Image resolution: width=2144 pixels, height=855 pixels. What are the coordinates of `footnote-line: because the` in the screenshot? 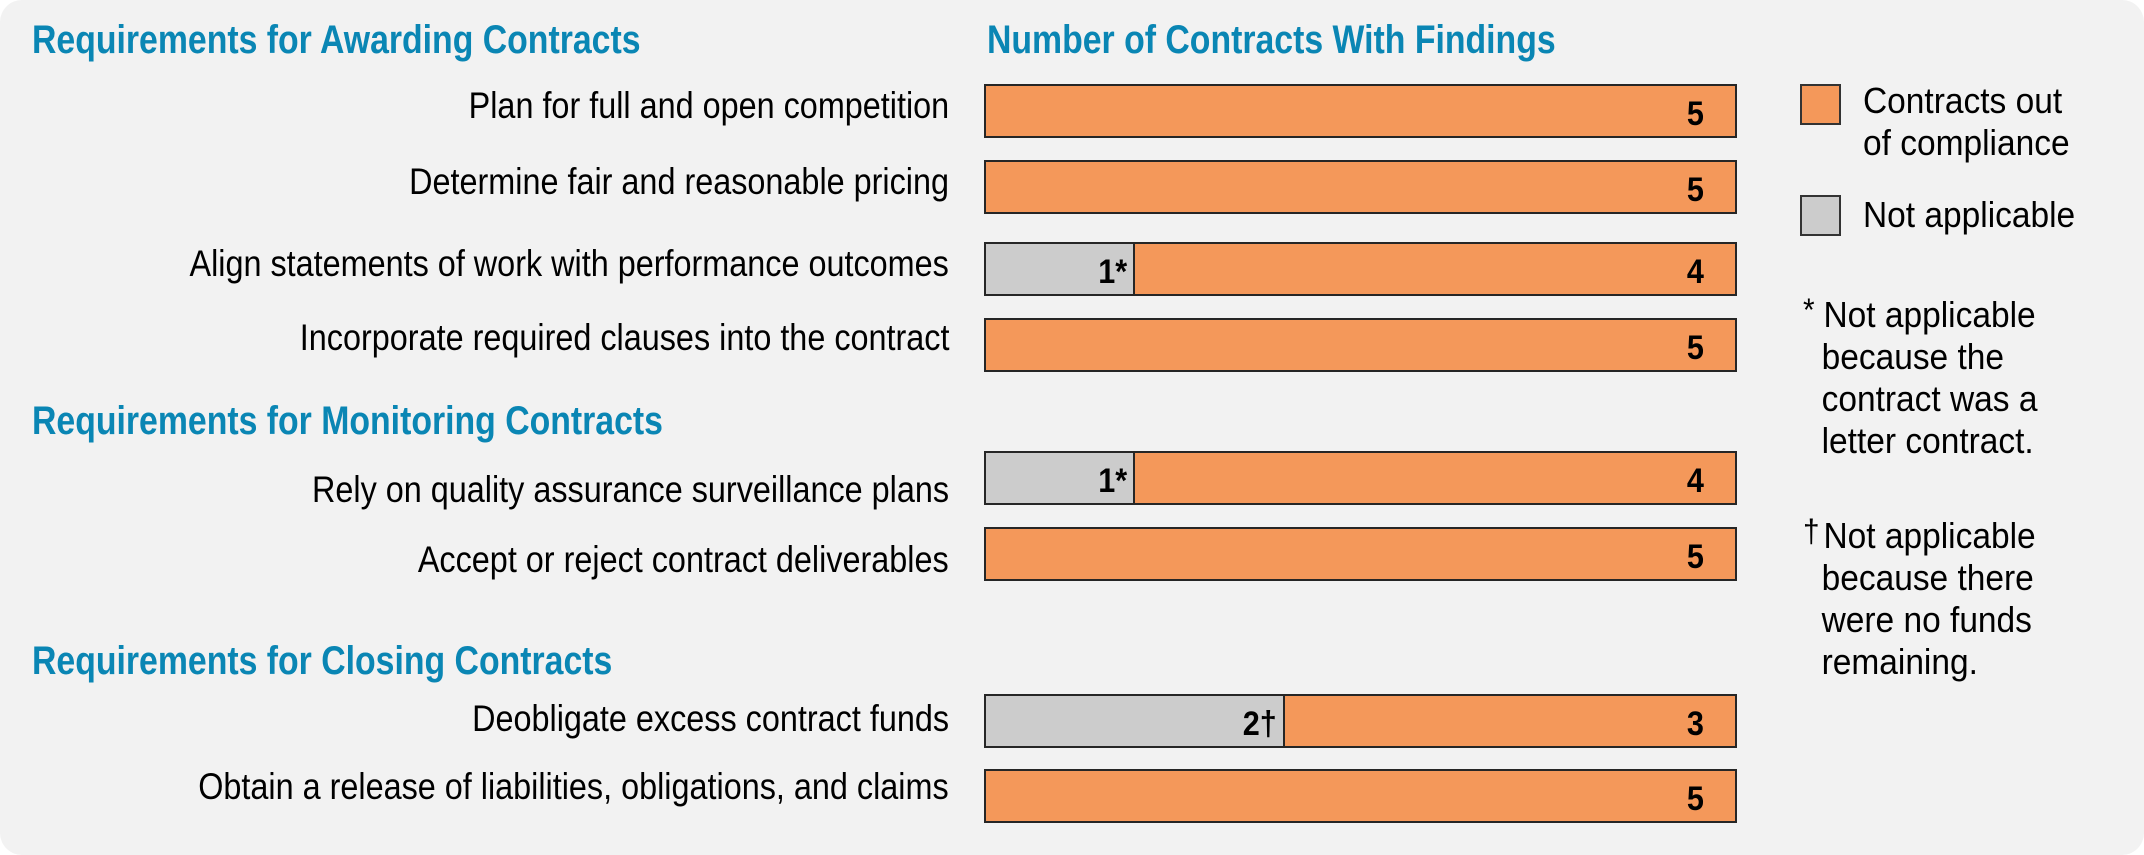 It's located at (1913, 356).